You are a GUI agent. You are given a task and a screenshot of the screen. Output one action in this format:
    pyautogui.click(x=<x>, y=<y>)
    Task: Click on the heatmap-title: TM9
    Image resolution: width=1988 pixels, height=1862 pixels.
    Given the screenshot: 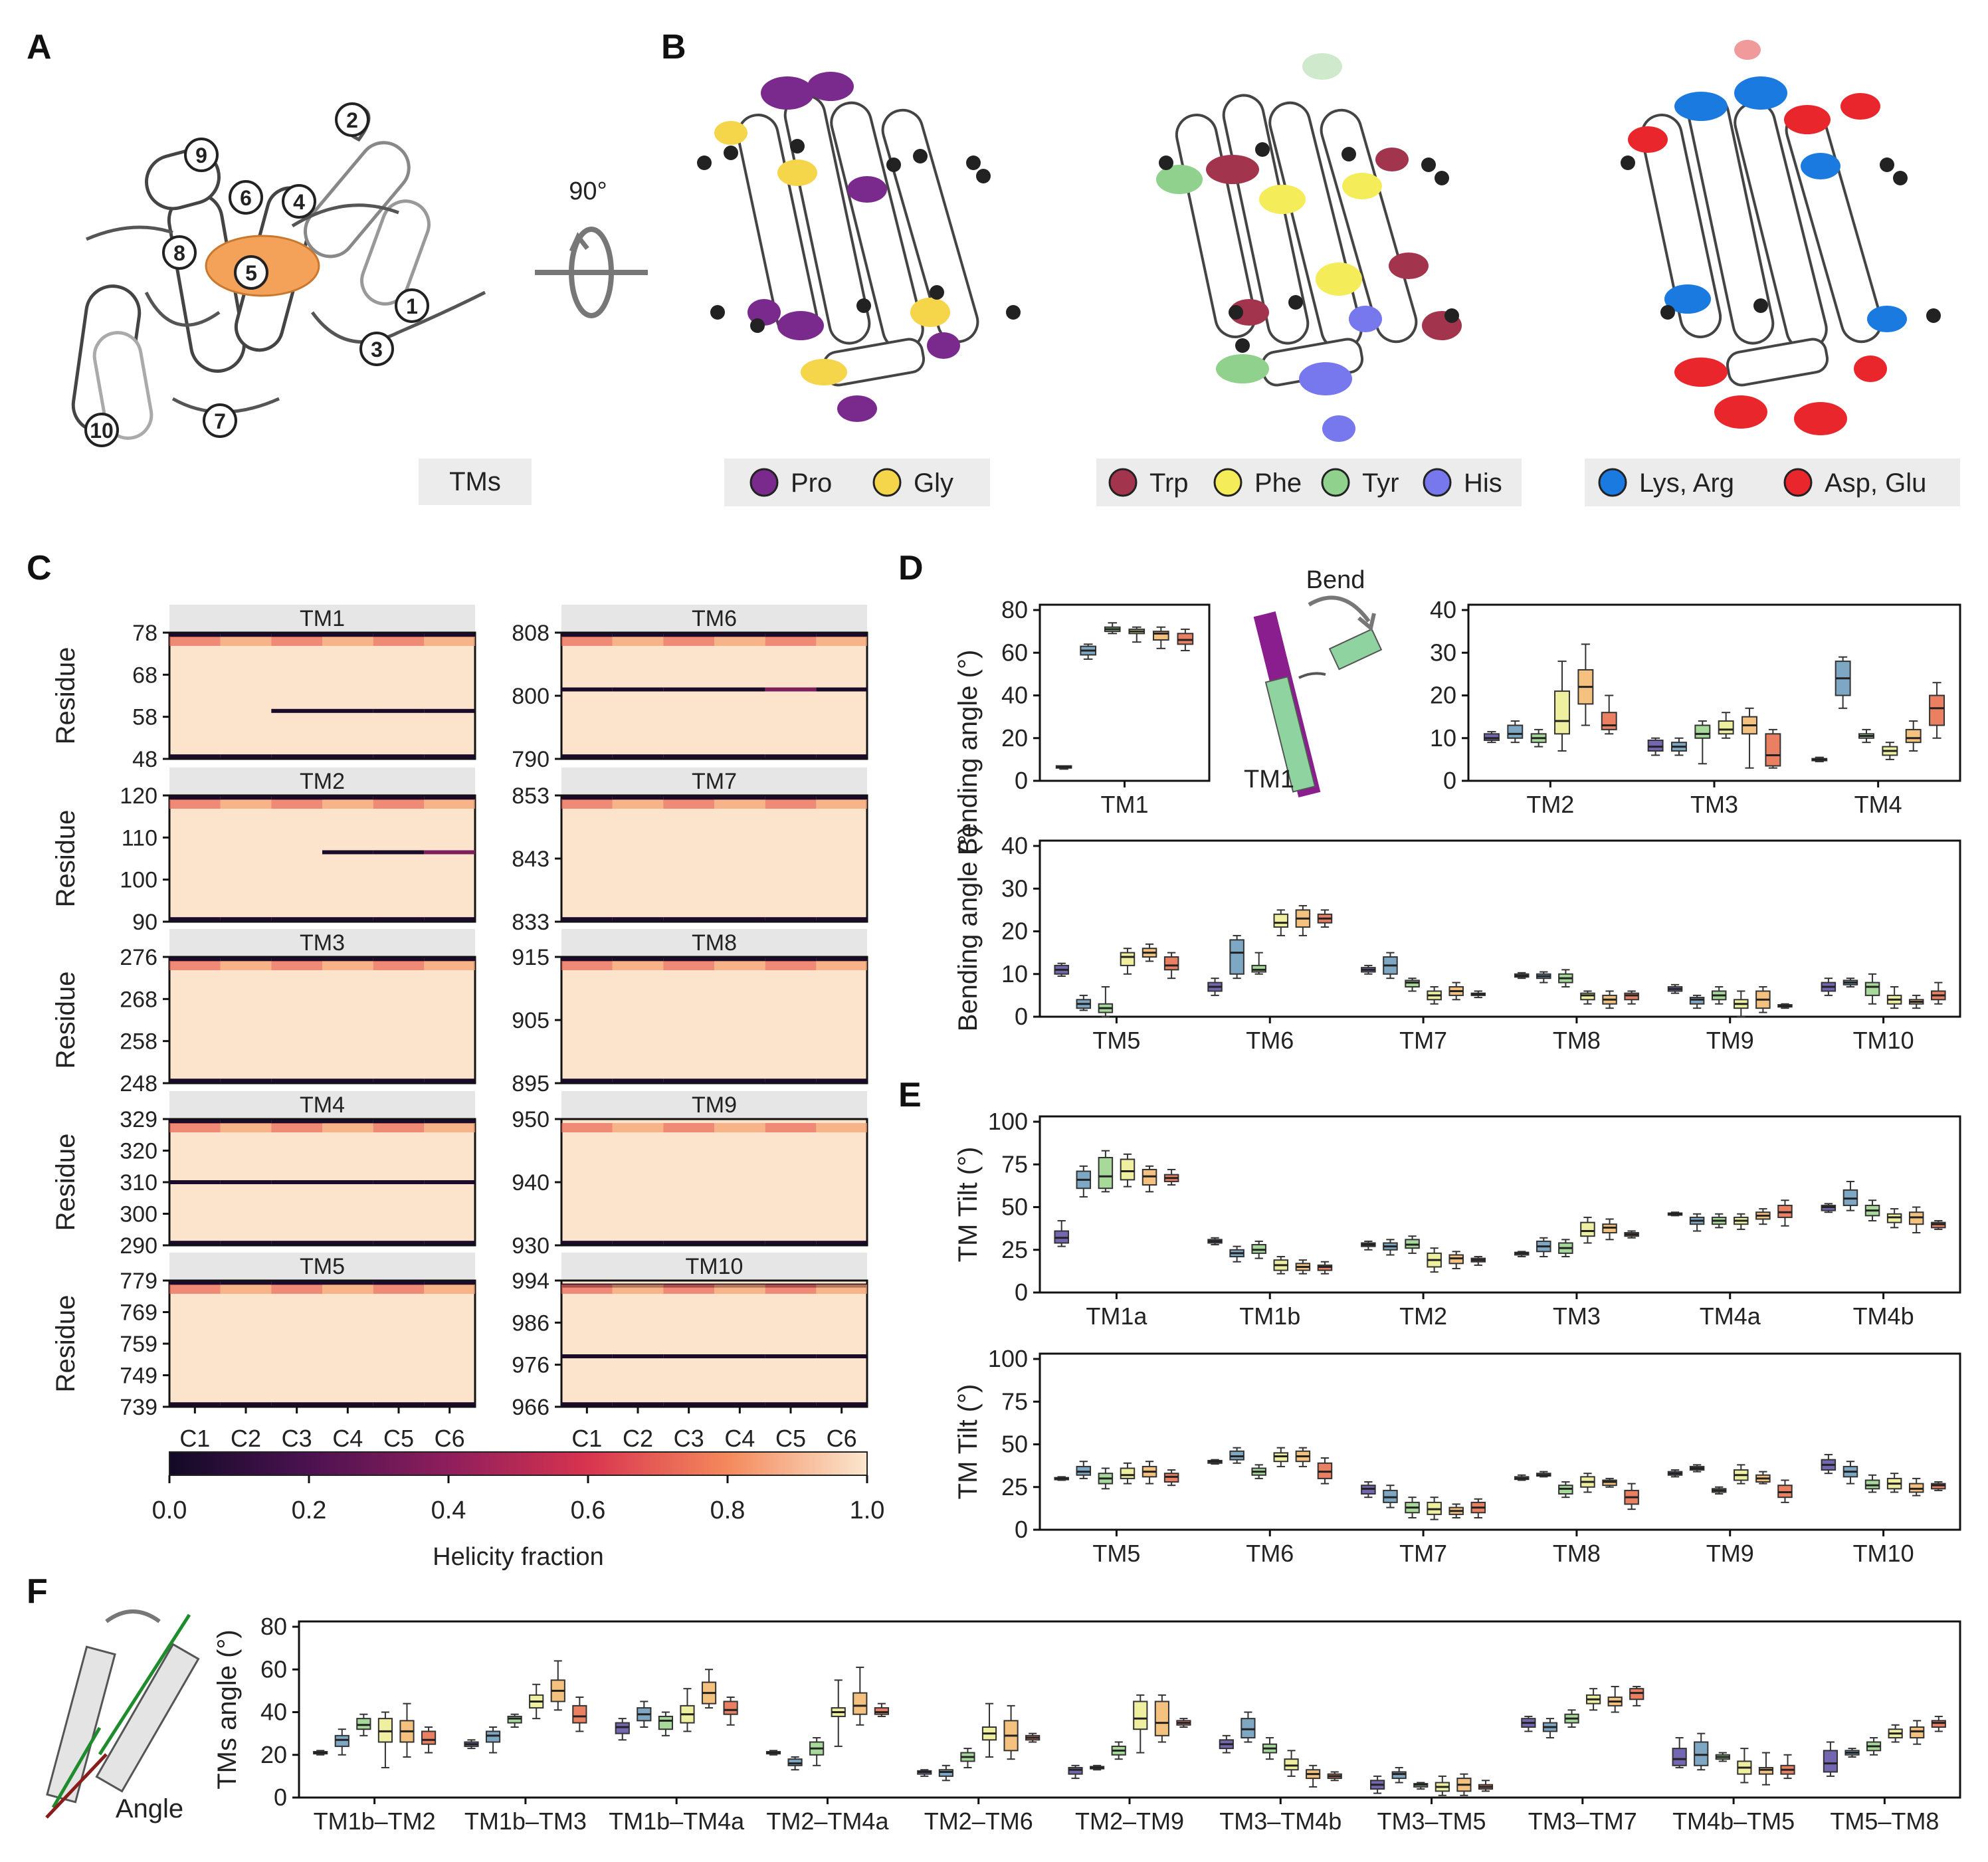 What is the action you would take?
    pyautogui.click(x=714, y=1105)
    